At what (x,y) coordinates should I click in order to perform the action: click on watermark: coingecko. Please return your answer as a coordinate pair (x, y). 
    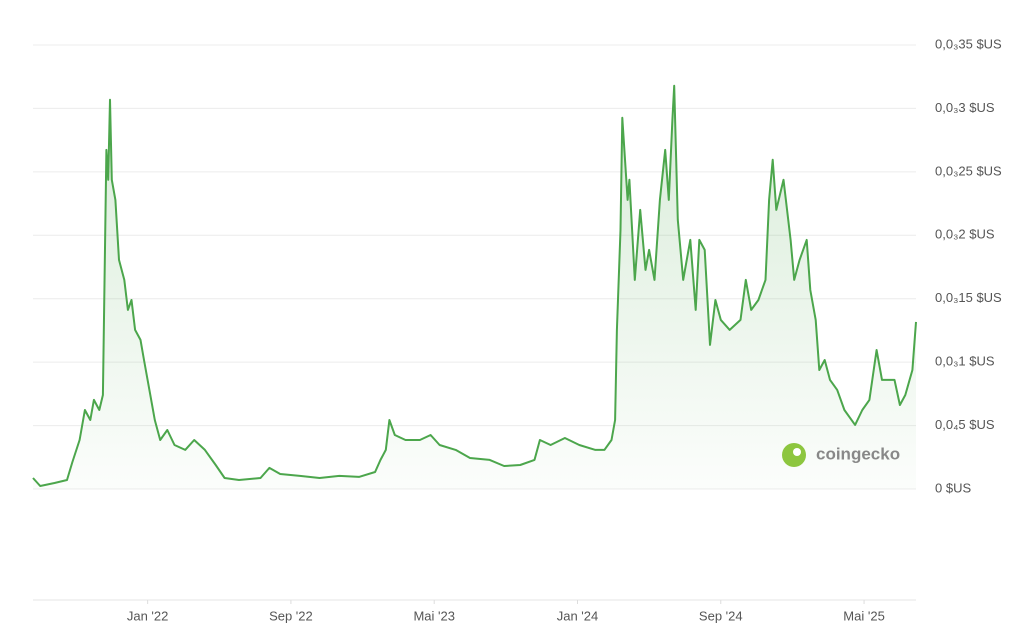
    Looking at the image, I should click on (858, 453).